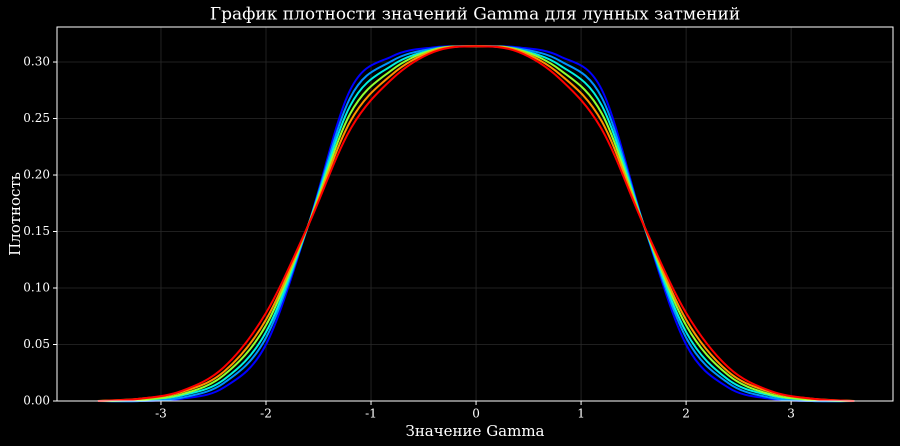 Image resolution: width=900 pixels, height=446 pixels. What do you see at coordinates (476, 414) in the screenshot?
I see `x-tick-label: 0` at bounding box center [476, 414].